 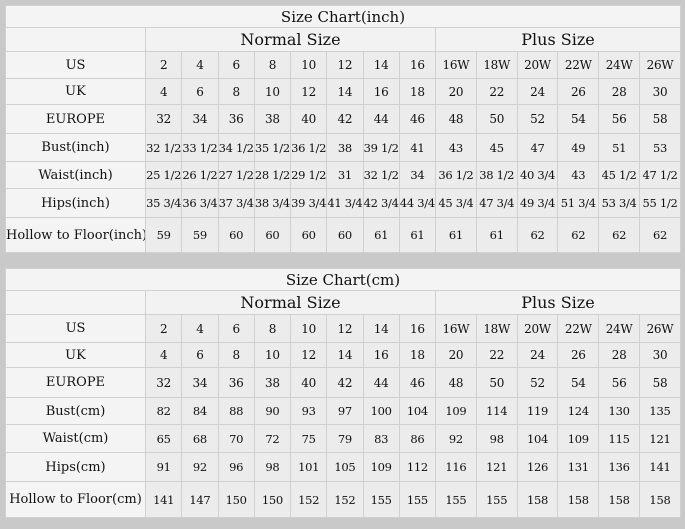 What do you see at coordinates (496, 203) in the screenshot?
I see `size-cell: 47 3/4` at bounding box center [496, 203].